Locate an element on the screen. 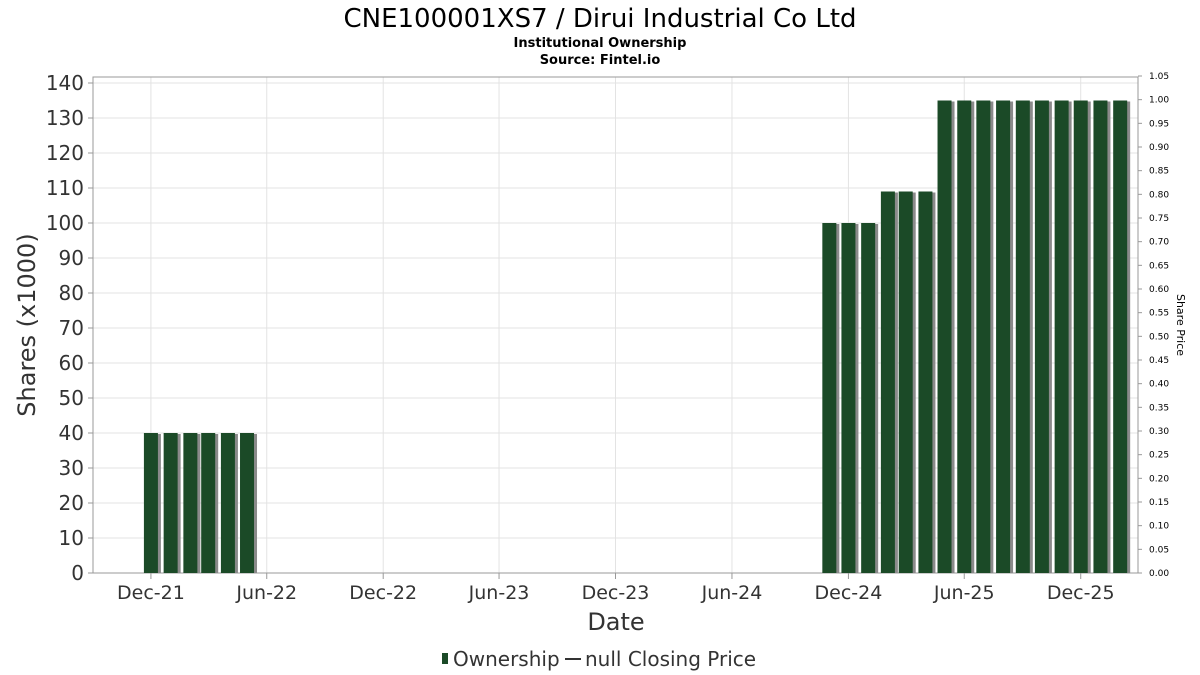  chart-source: Source: Fintel.io is located at coordinates (600, 60).